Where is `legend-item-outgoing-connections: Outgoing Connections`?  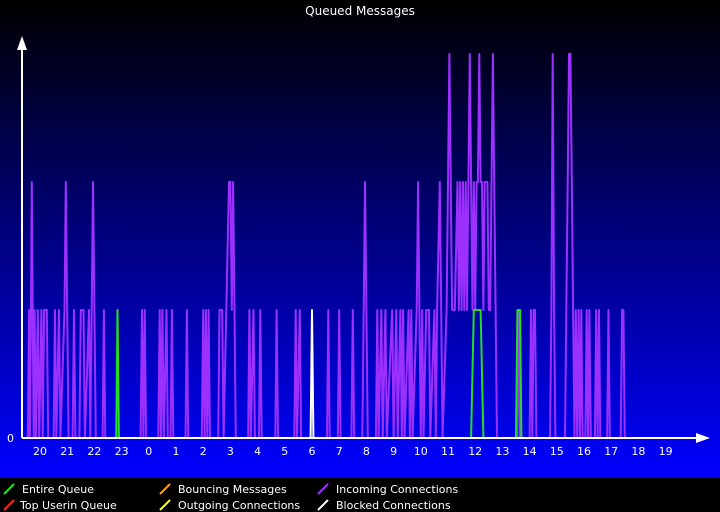
legend-item-outgoing-connections: Outgoing Connections is located at coordinates (229, 505).